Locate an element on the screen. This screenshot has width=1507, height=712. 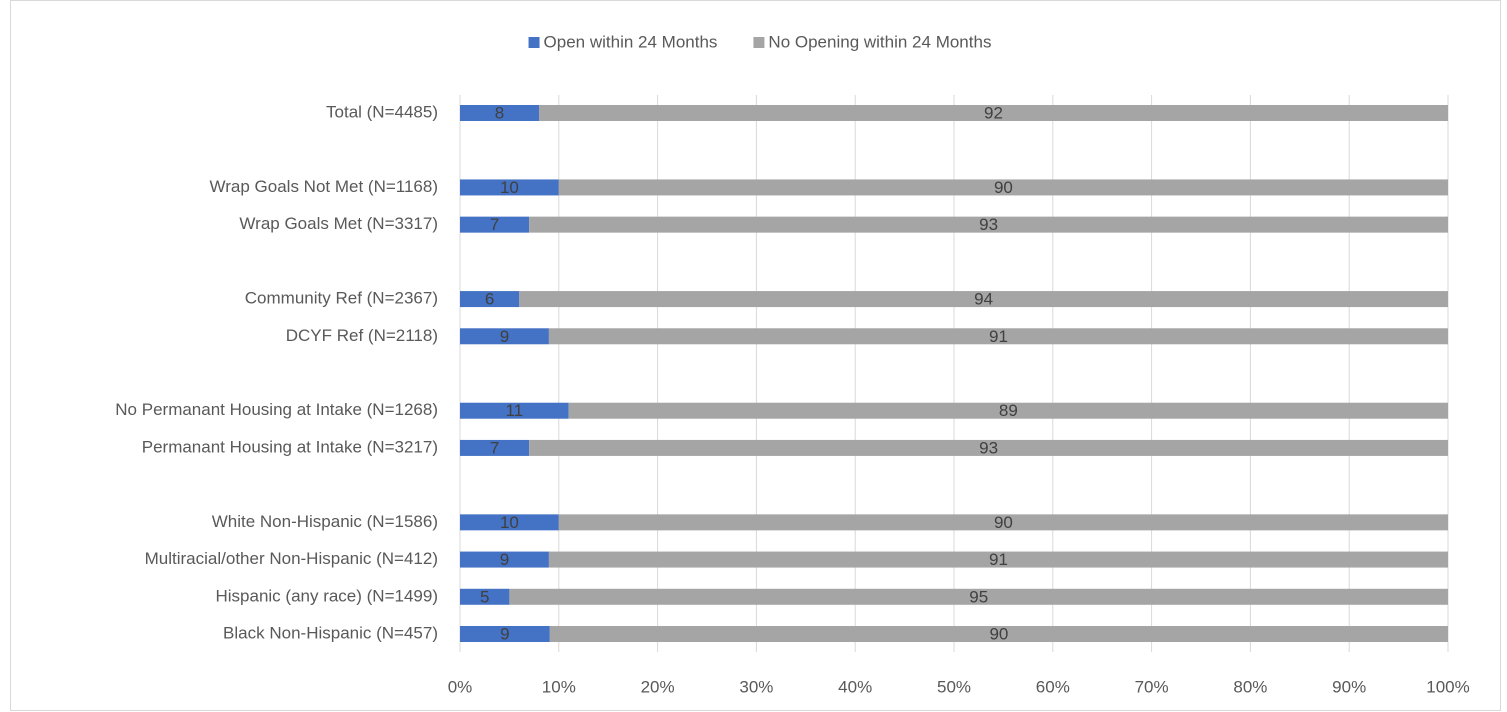
x-tick-label: 10% is located at coordinates (559, 686).